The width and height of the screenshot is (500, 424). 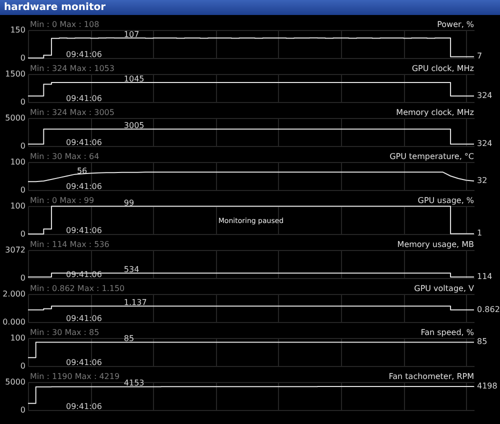 What do you see at coordinates (435, 112) in the screenshot?
I see `y-axis-title: Memory clock, MHz` at bounding box center [435, 112].